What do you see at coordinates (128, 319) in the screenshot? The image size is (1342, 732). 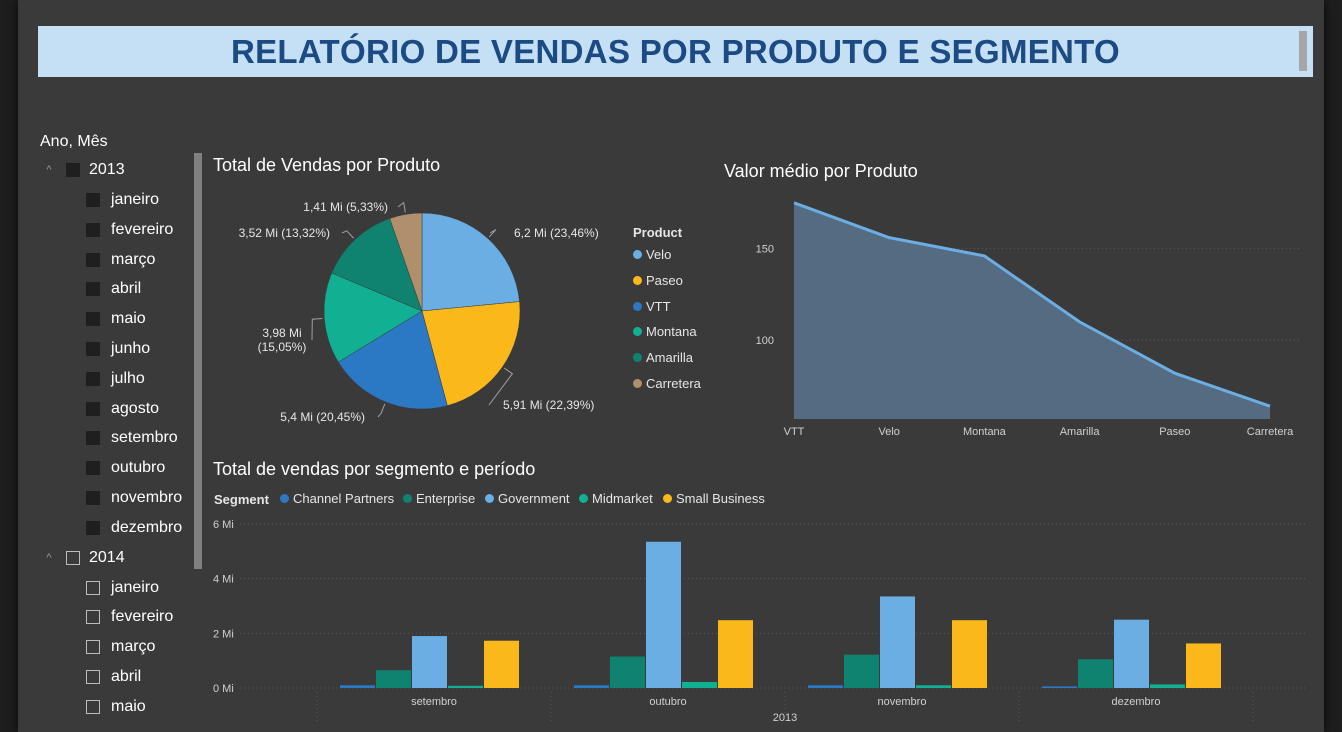 I see `month-label: maio` at bounding box center [128, 319].